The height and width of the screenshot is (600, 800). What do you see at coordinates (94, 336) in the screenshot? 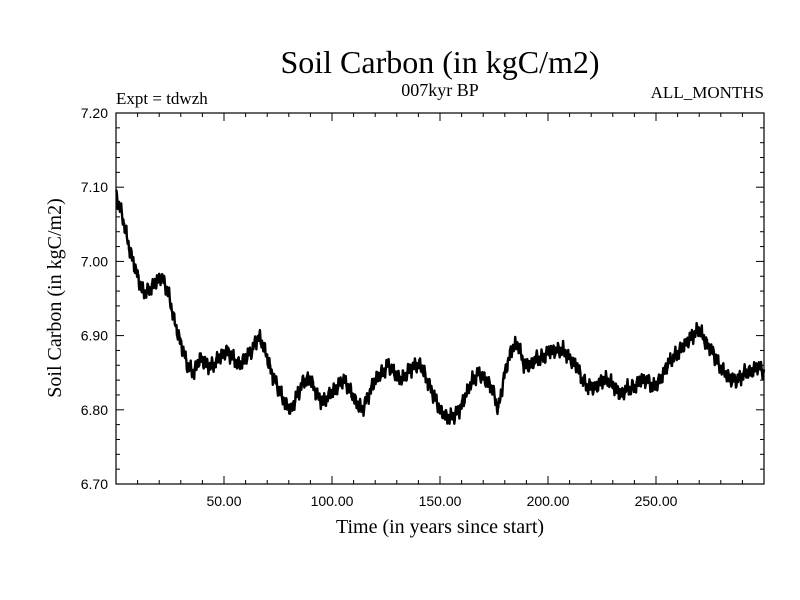
I see `y-tick-label: 6.90` at bounding box center [94, 336].